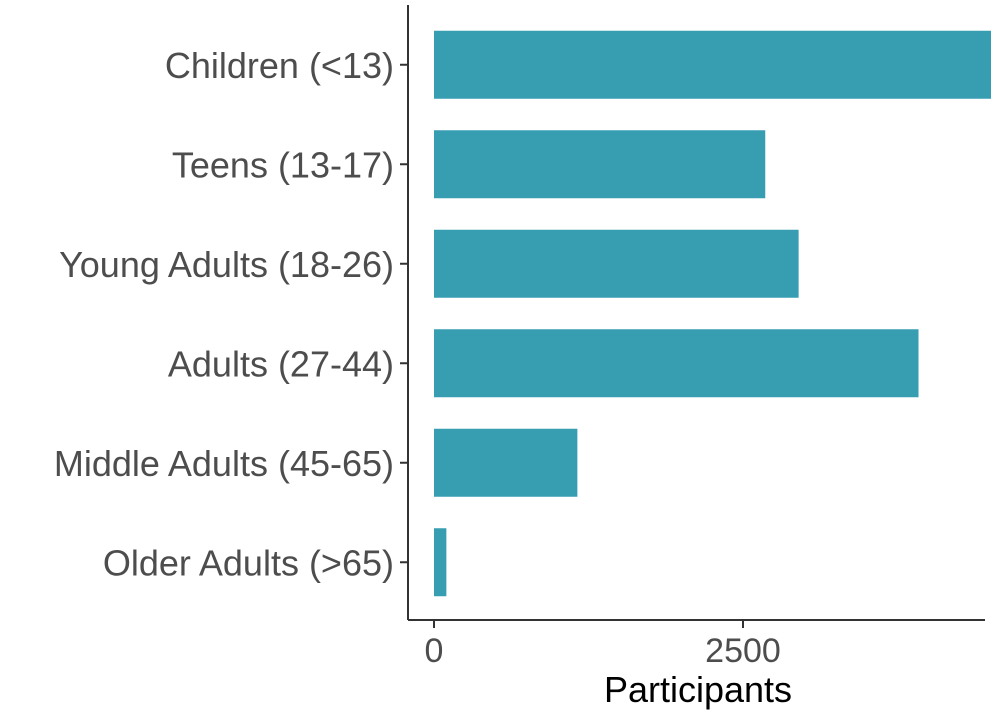 This screenshot has height=716, width=991. Describe the element at coordinates (281, 363) in the screenshot. I see `category-label-3: Adults (27-44)` at that location.